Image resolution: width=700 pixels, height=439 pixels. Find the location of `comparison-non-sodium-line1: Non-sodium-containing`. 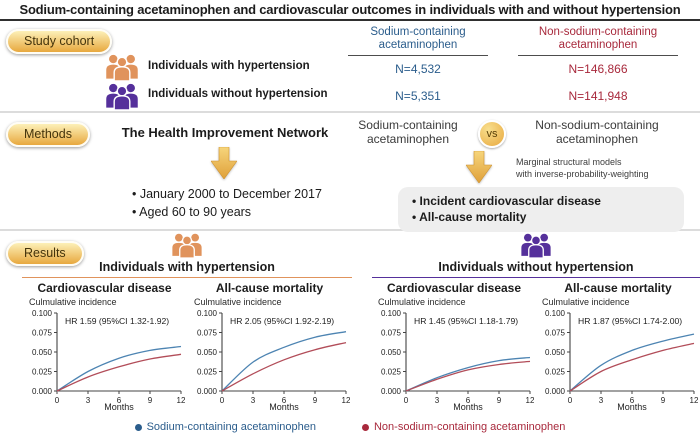

comparison-non-sodium-line1: Non-sodium-containing is located at coordinates (597, 125).